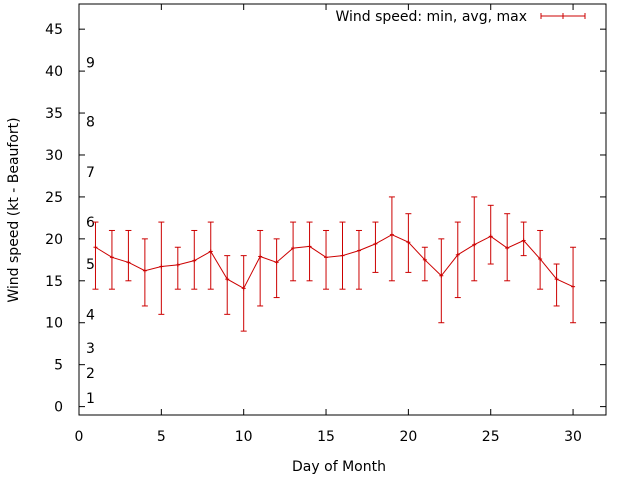  Describe the element at coordinates (90, 315) in the screenshot. I see `beaufort-label: 4` at that location.